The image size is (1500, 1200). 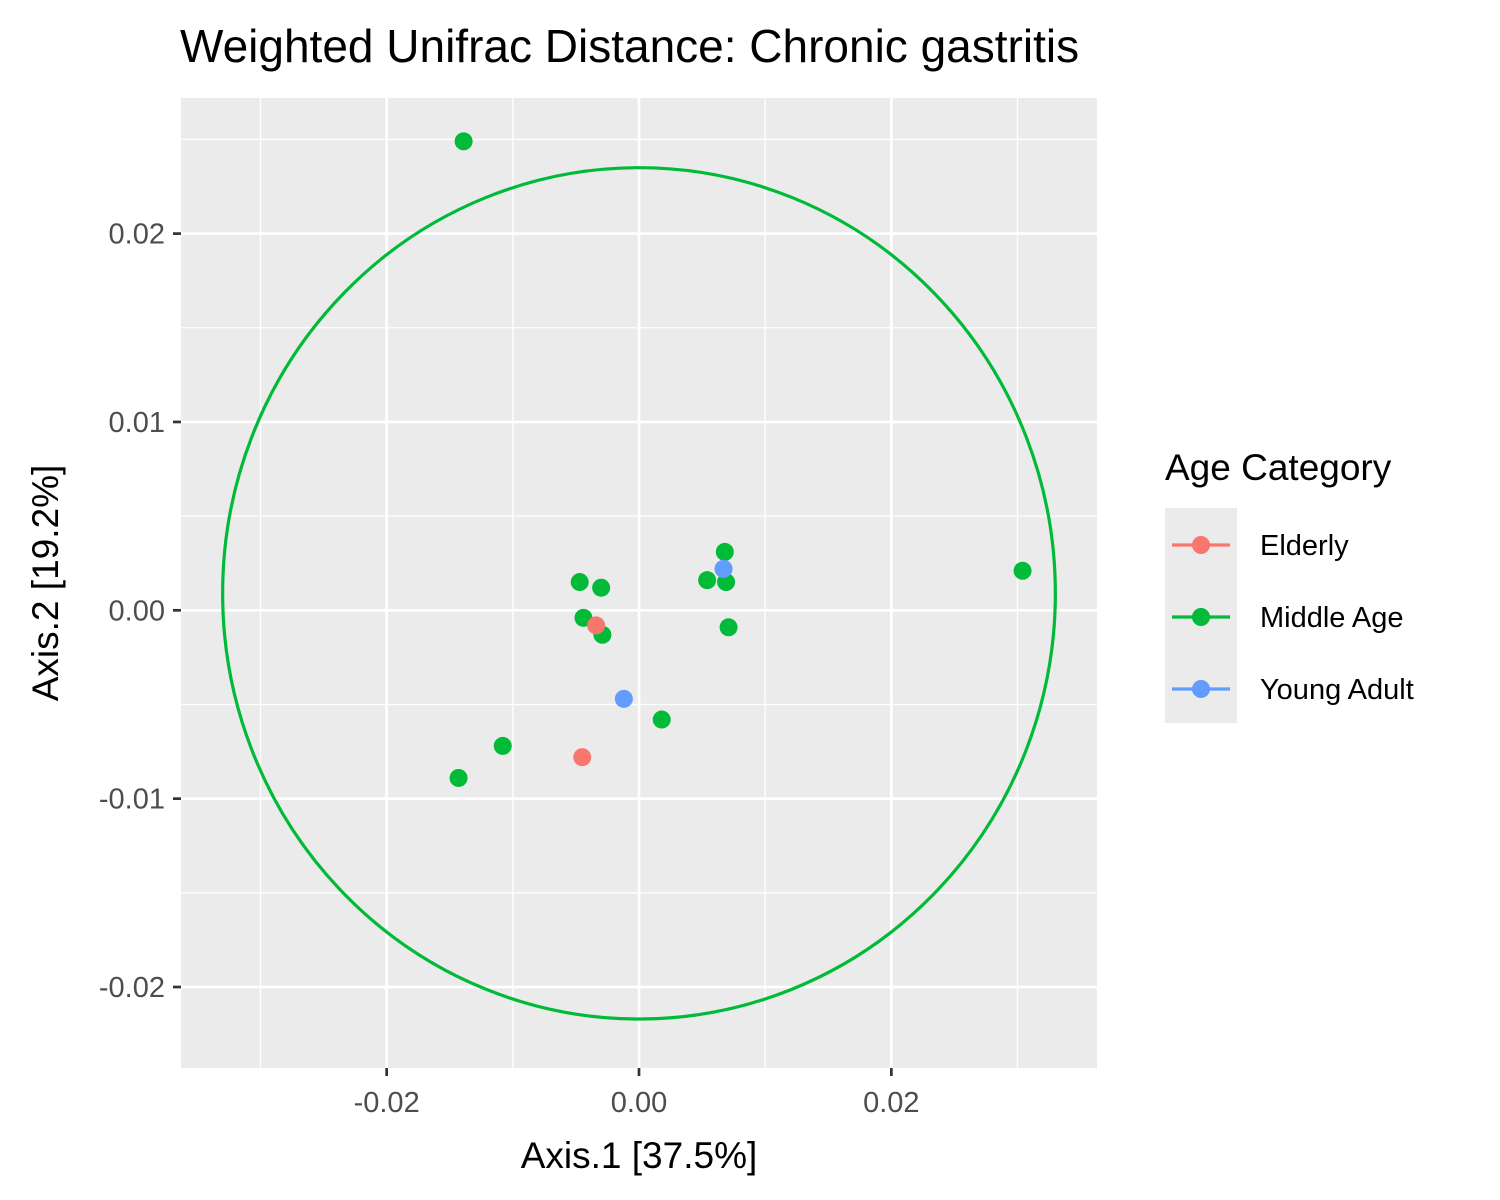 I want to click on y-axis: -0.02 -0.01 0.00 0.01 0.02, so click(x=140, y=611).